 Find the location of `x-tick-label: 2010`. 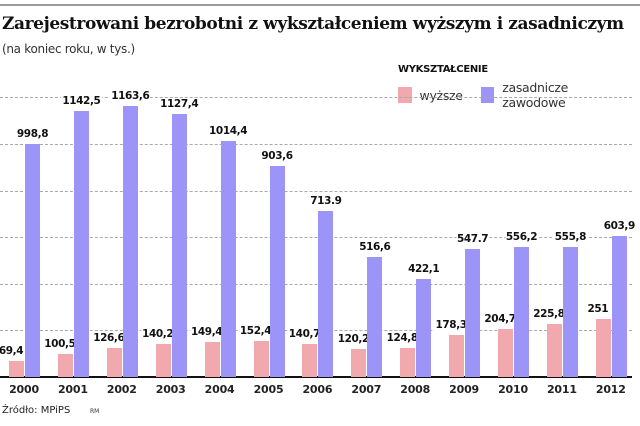

x-tick-label: 2010 is located at coordinates (513, 389).